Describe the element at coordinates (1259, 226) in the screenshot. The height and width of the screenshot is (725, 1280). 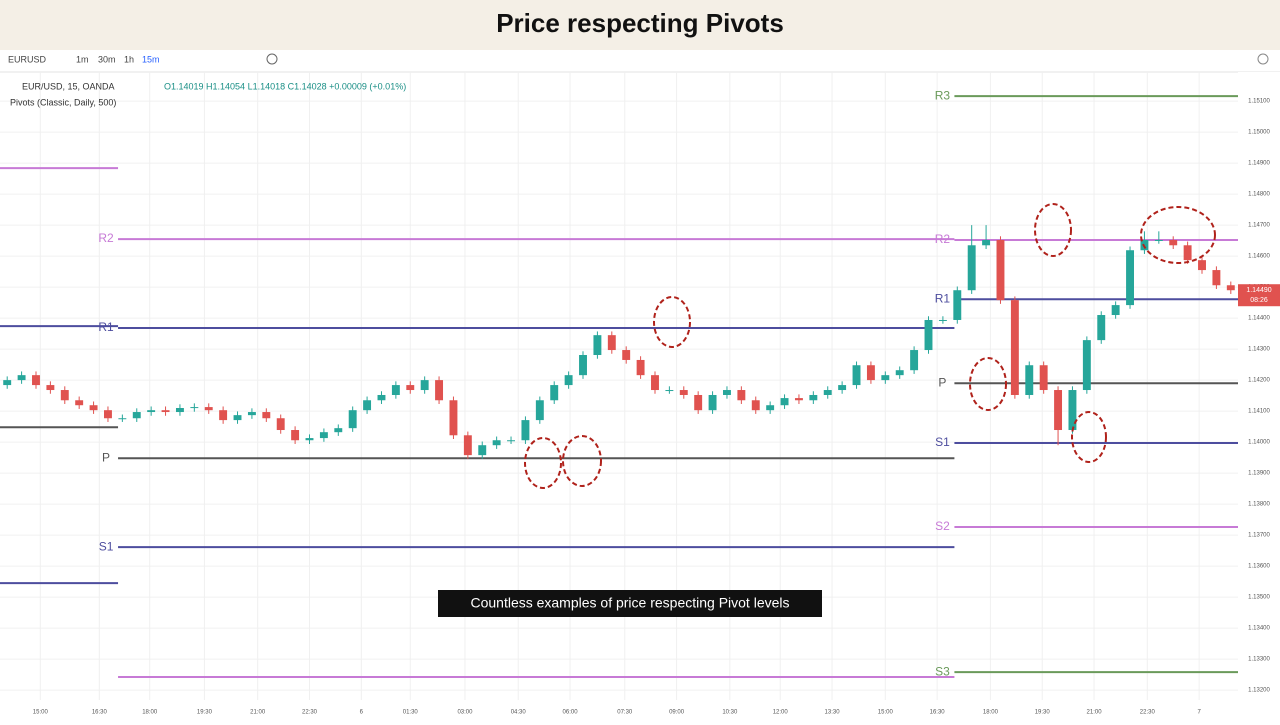
I see `y-tick-label: 1.14700` at that location.